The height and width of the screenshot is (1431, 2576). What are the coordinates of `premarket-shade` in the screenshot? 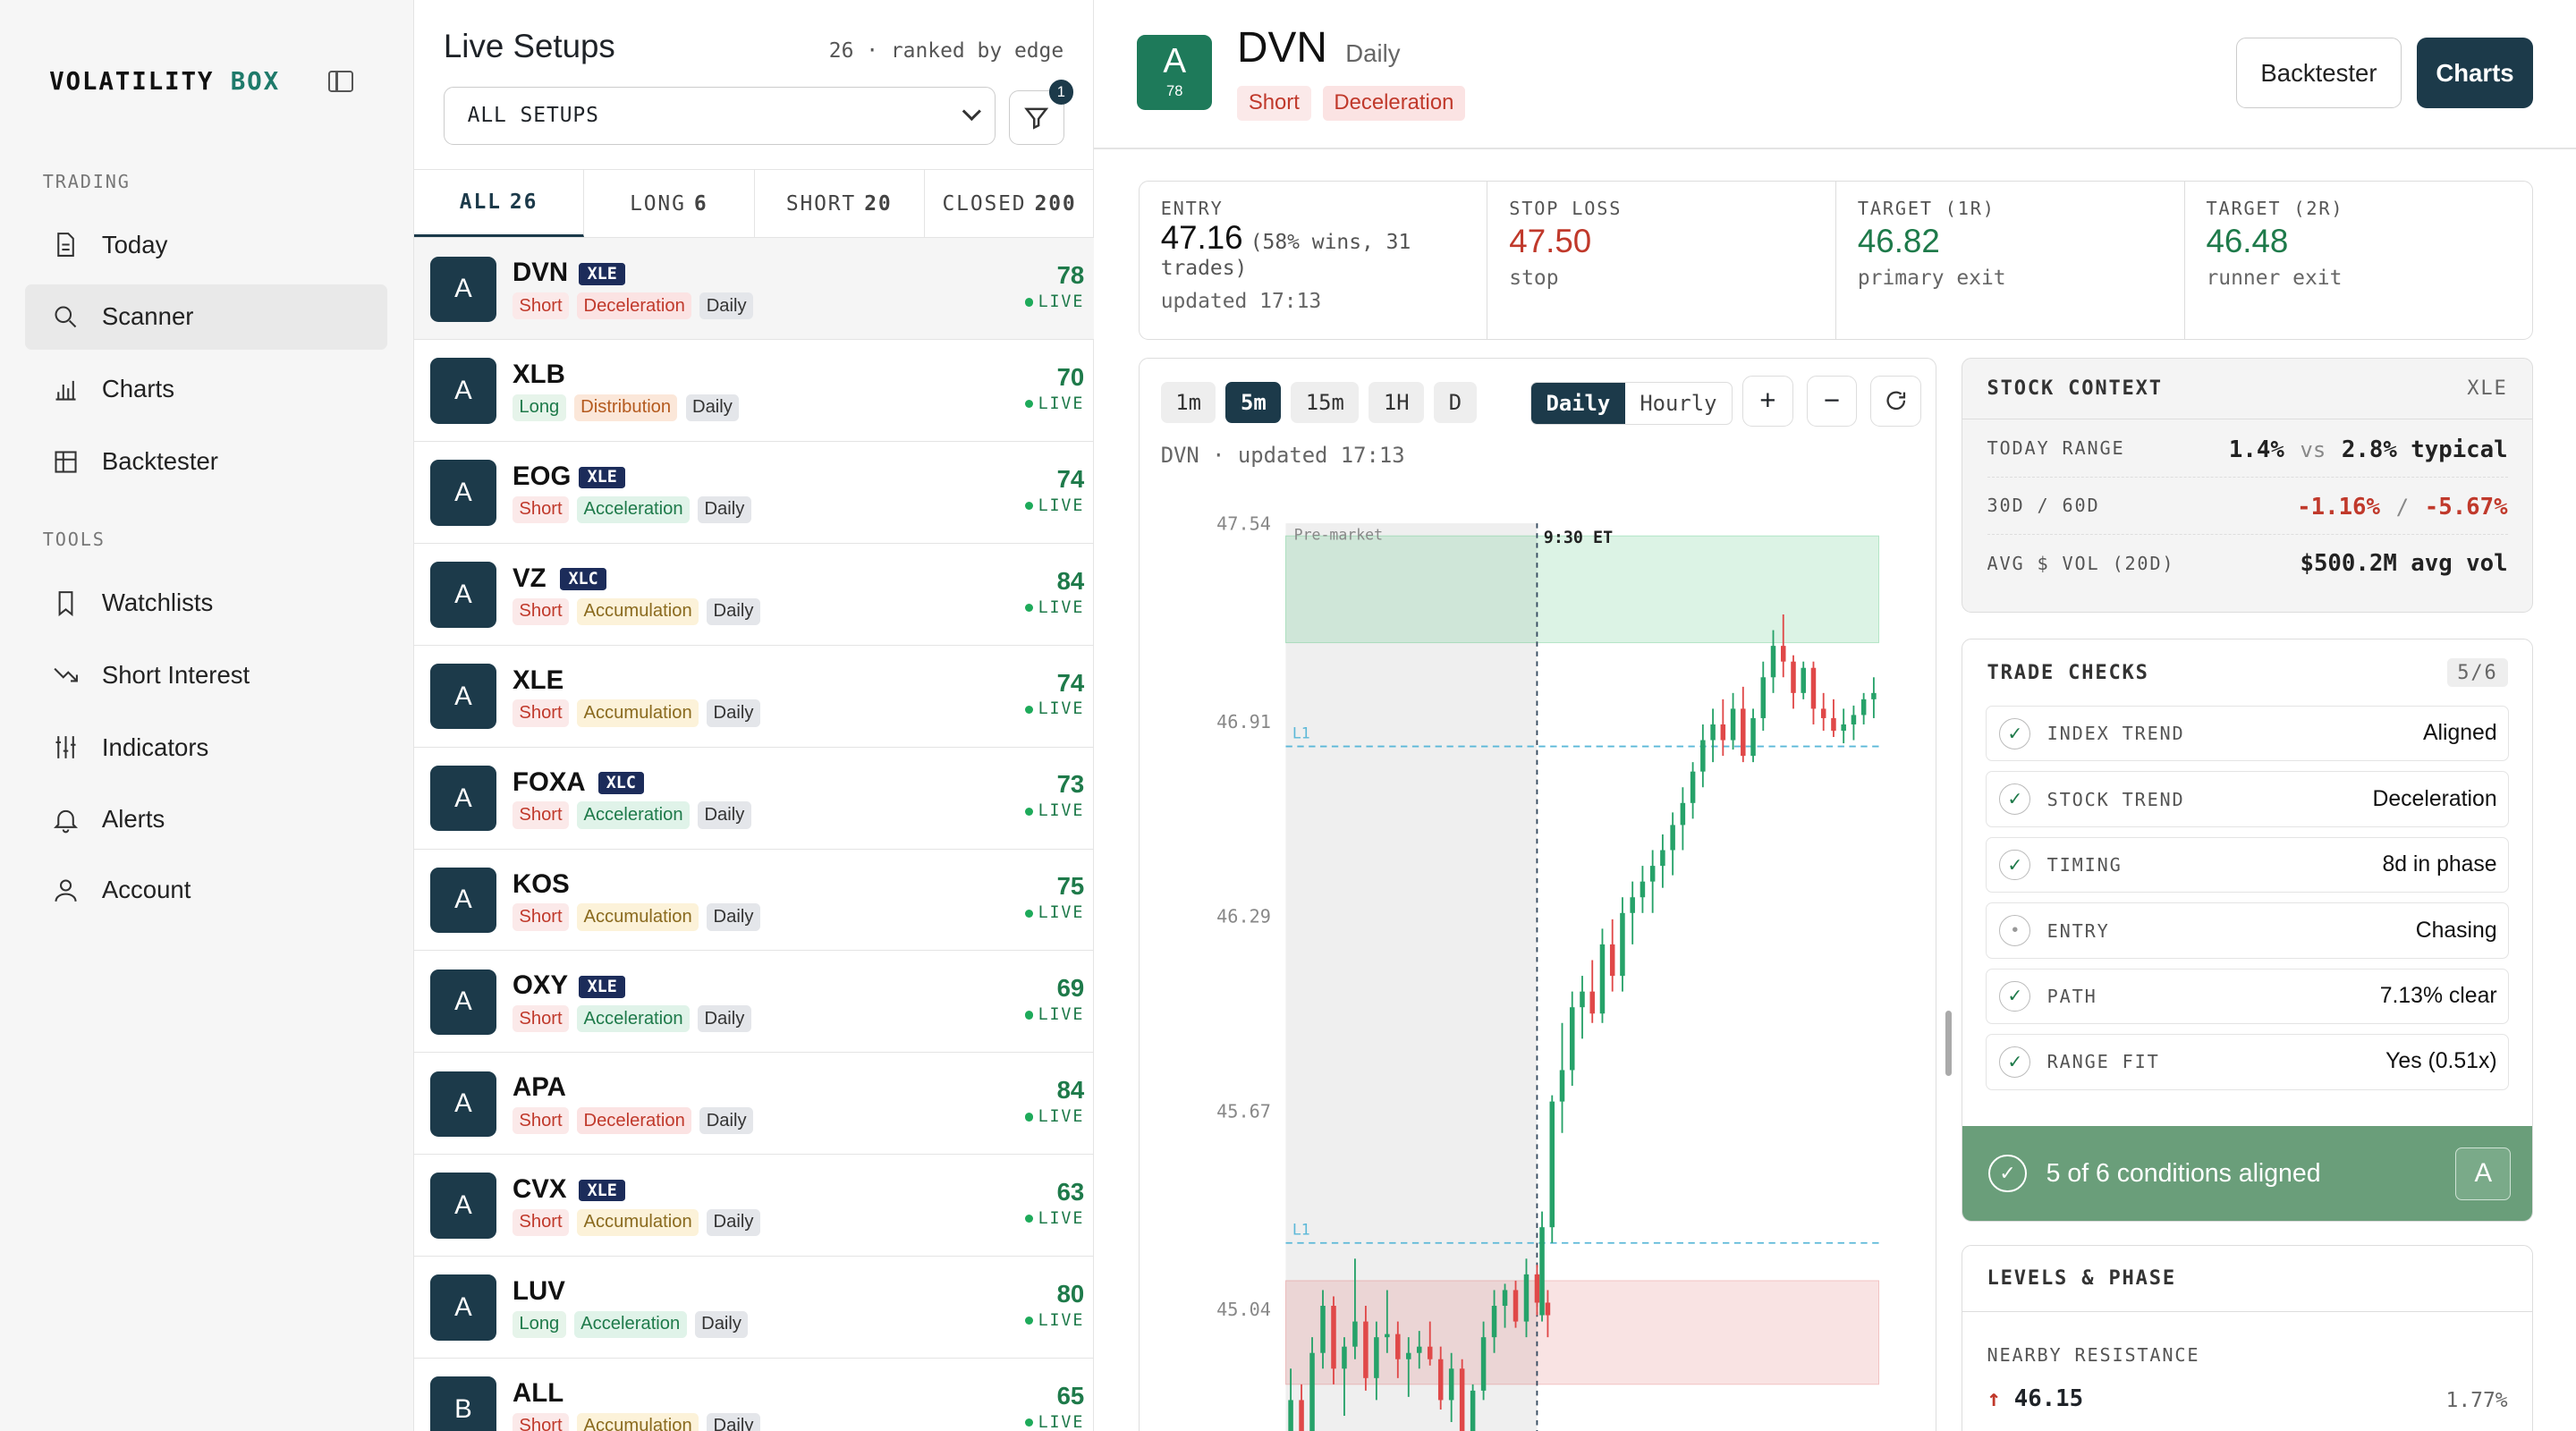 It's located at (1411, 977).